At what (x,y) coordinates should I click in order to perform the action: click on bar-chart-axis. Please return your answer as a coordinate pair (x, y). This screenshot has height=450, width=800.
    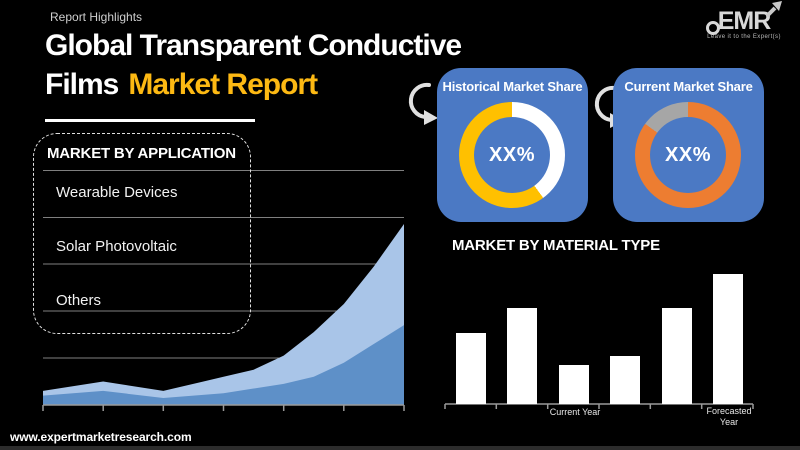
    Looking at the image, I should click on (599, 406).